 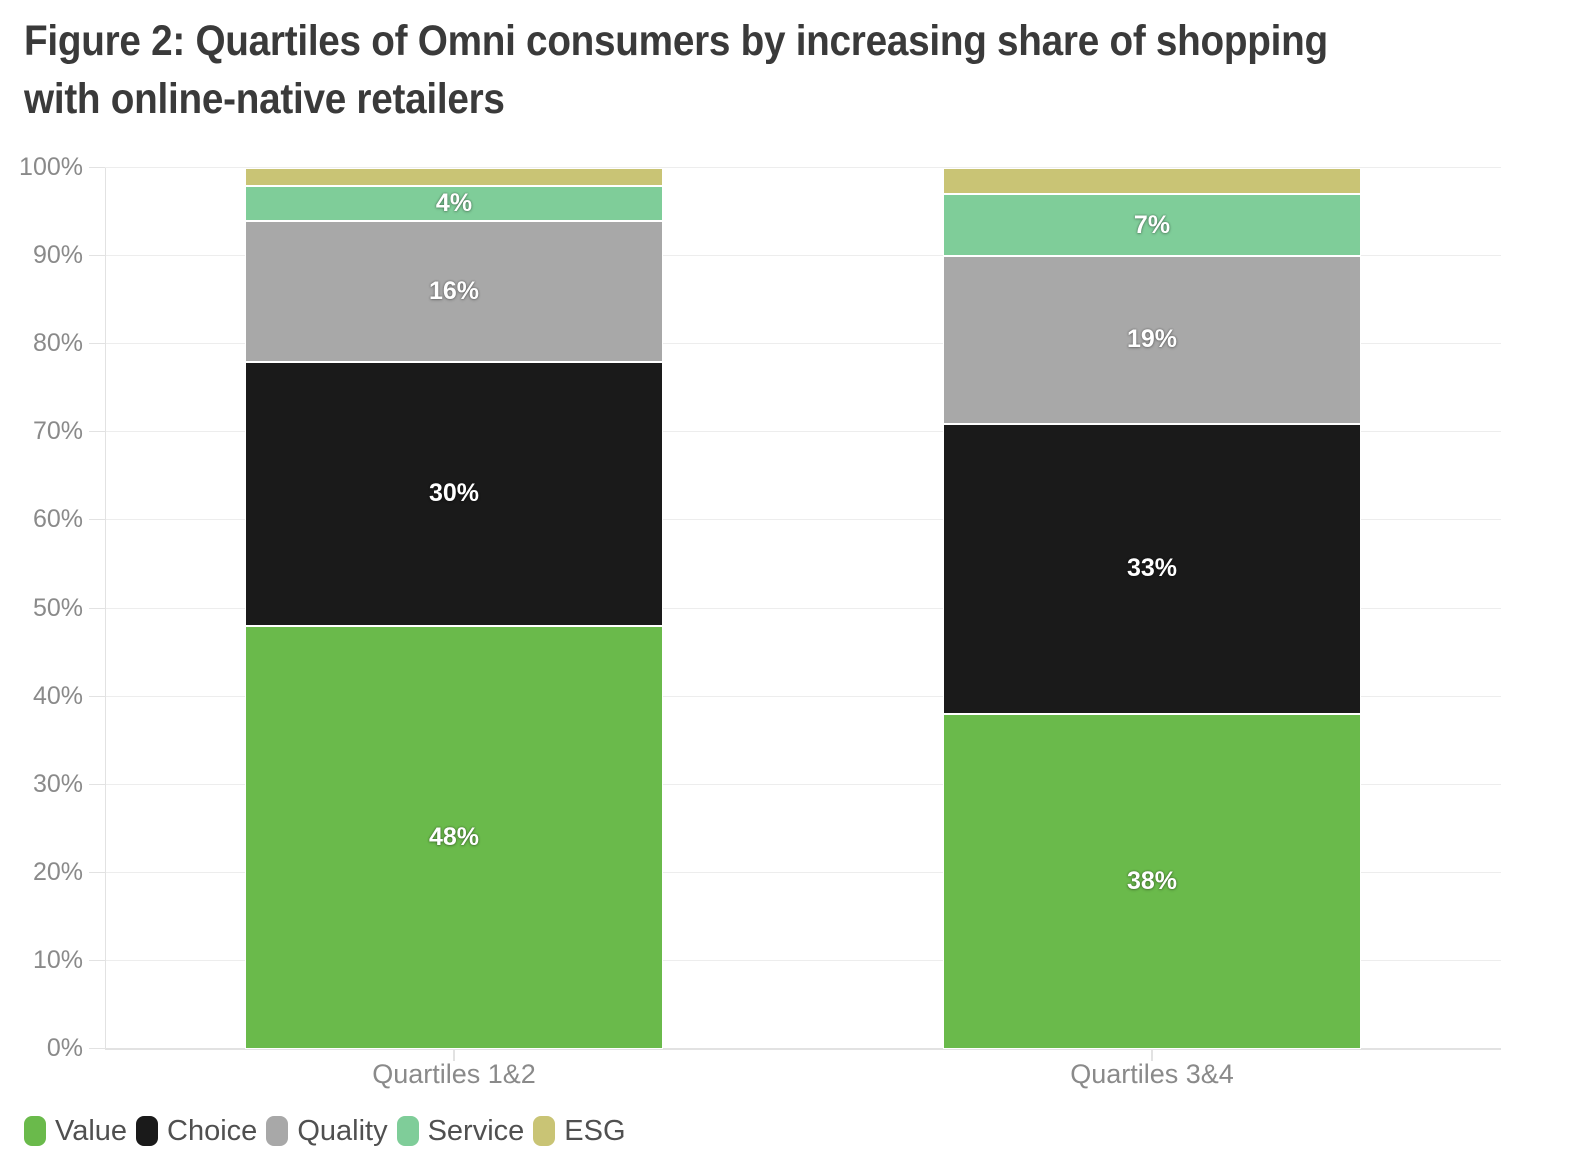 What do you see at coordinates (57, 695) in the screenshot?
I see `y-axis-label-40: 40%` at bounding box center [57, 695].